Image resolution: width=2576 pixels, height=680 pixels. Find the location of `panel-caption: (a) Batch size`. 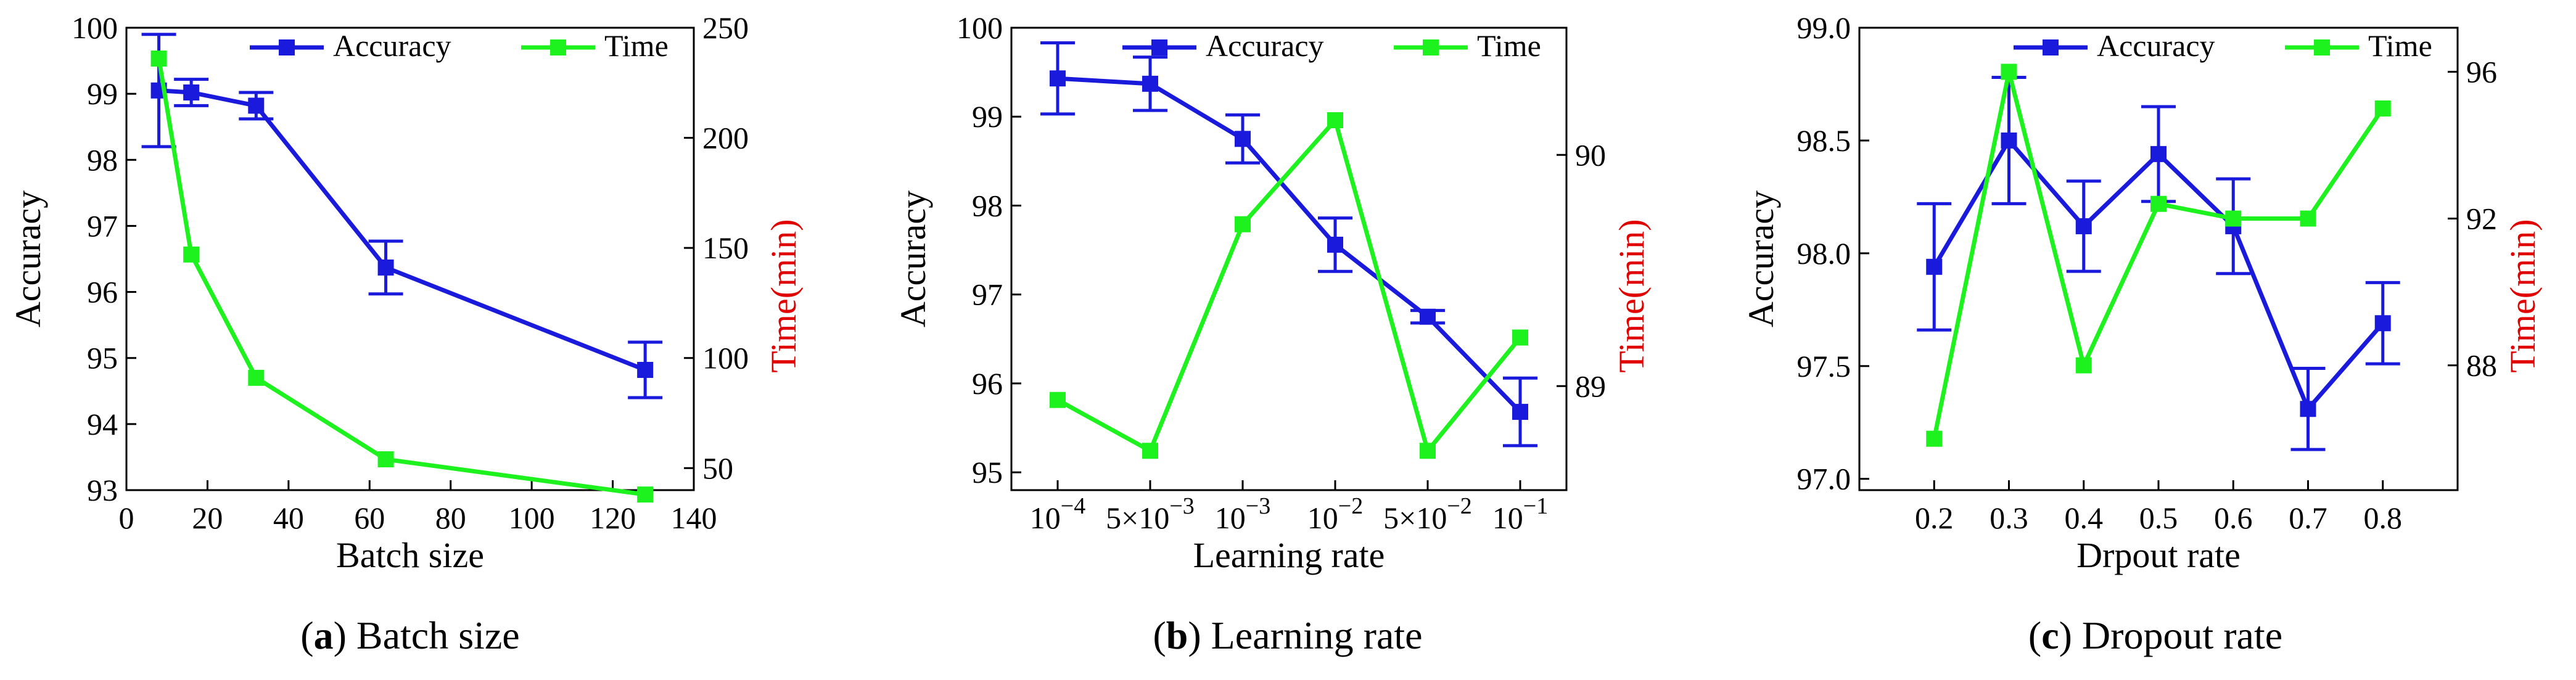

panel-caption: (a) Batch size is located at coordinates (409, 635).